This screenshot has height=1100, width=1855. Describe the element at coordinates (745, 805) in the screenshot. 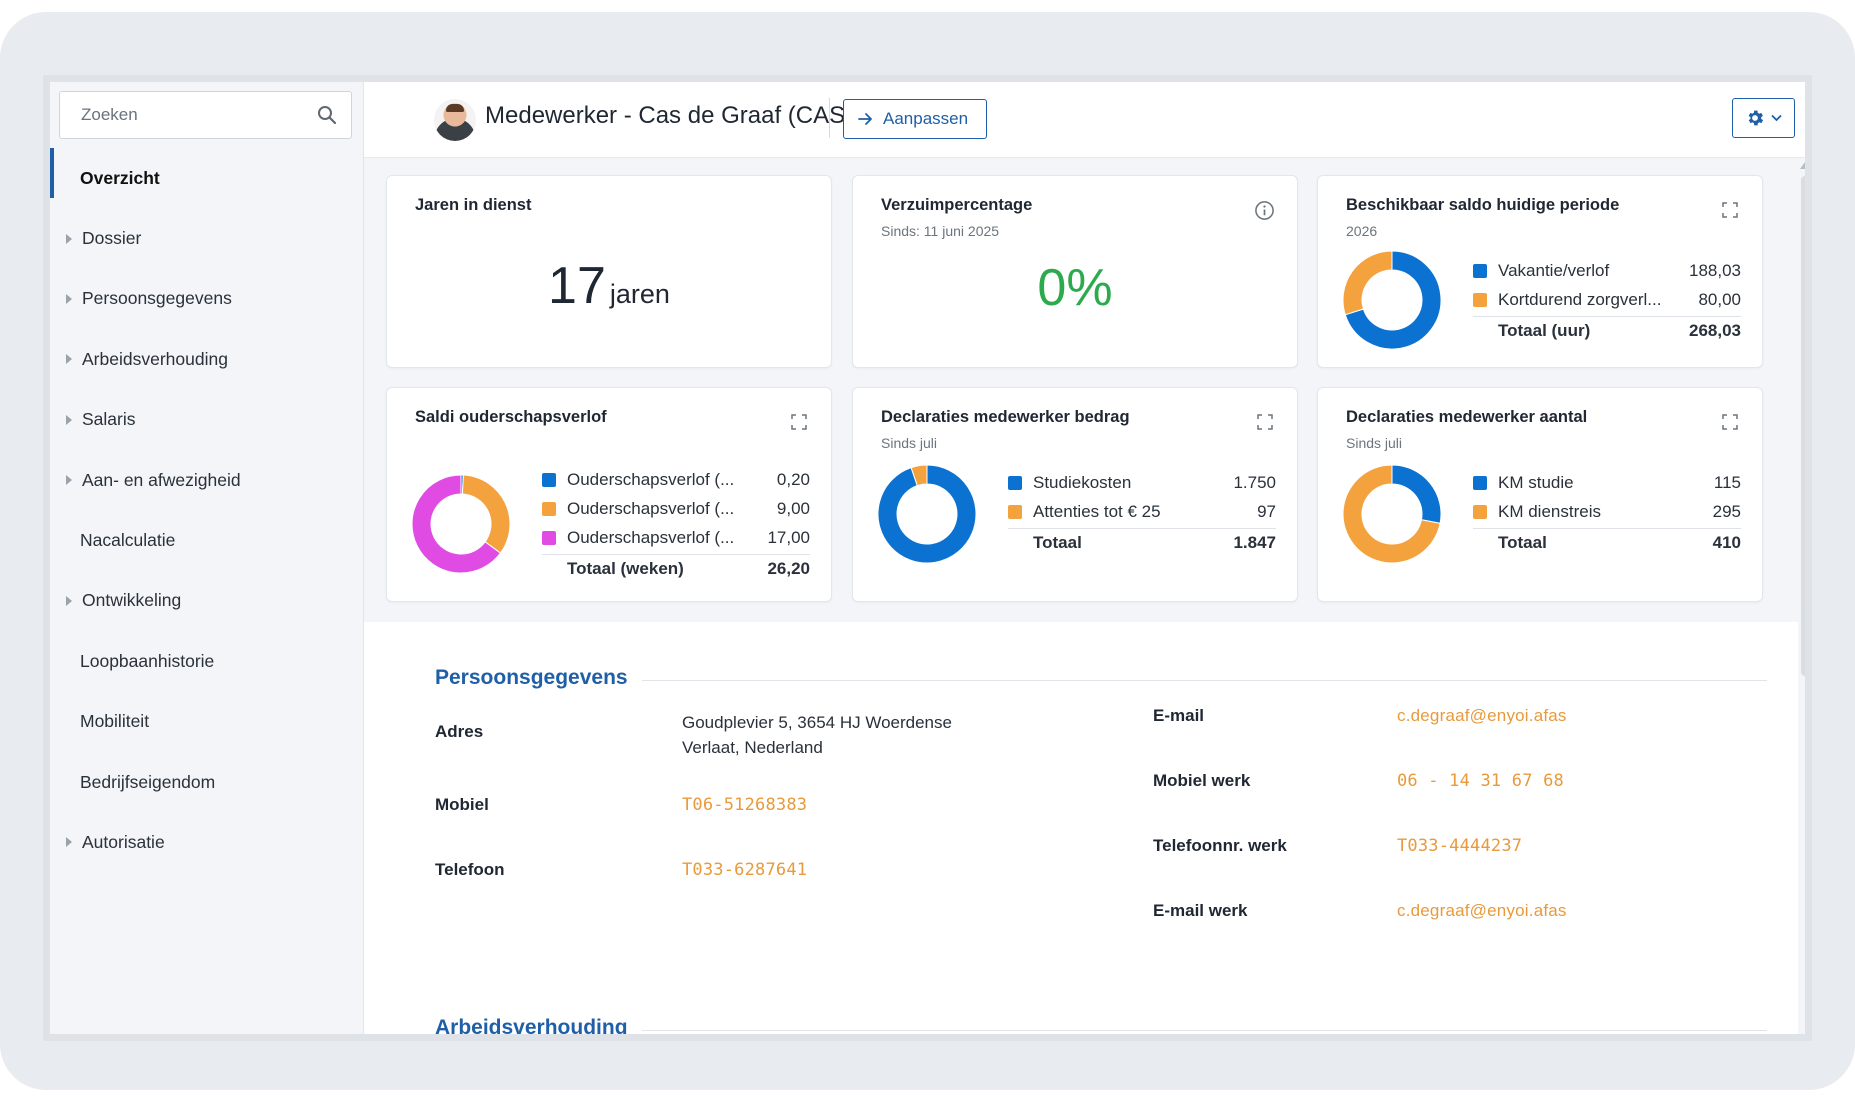

I see `link-mobiel: T06-51268383` at that location.